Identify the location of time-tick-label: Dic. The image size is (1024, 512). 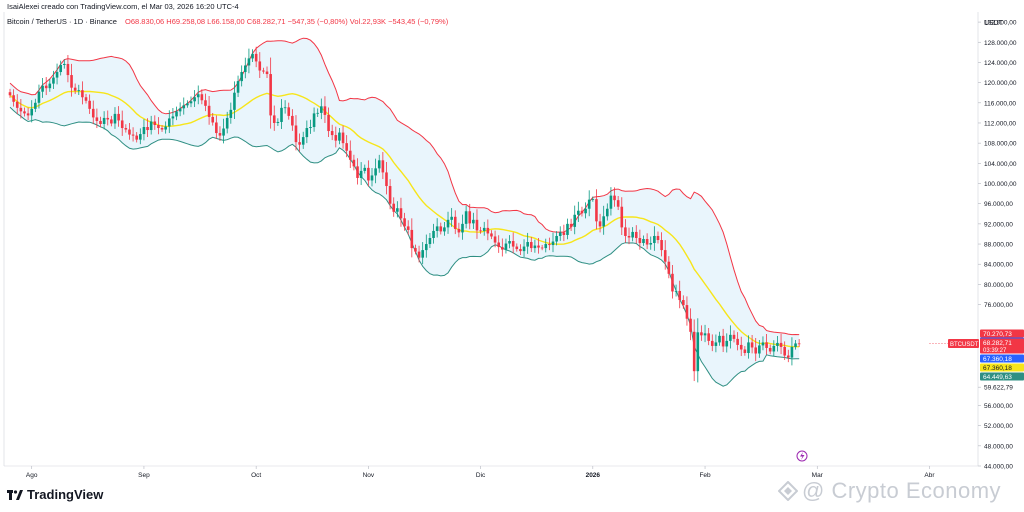
(481, 475).